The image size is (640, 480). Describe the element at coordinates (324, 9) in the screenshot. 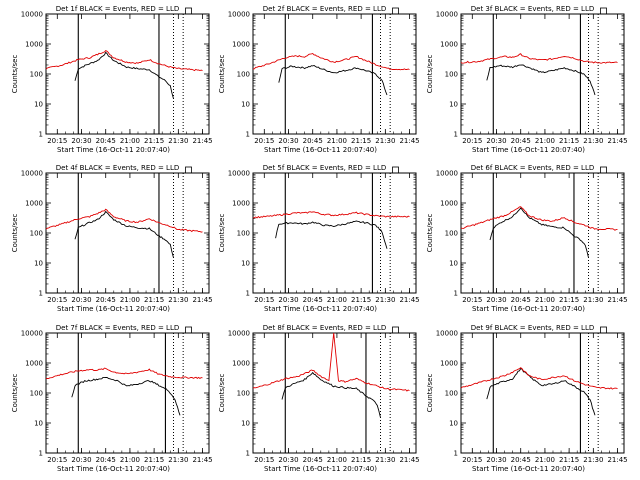

I see `panel-title: Det 2f BLACK = Events, RED = LLD` at that location.